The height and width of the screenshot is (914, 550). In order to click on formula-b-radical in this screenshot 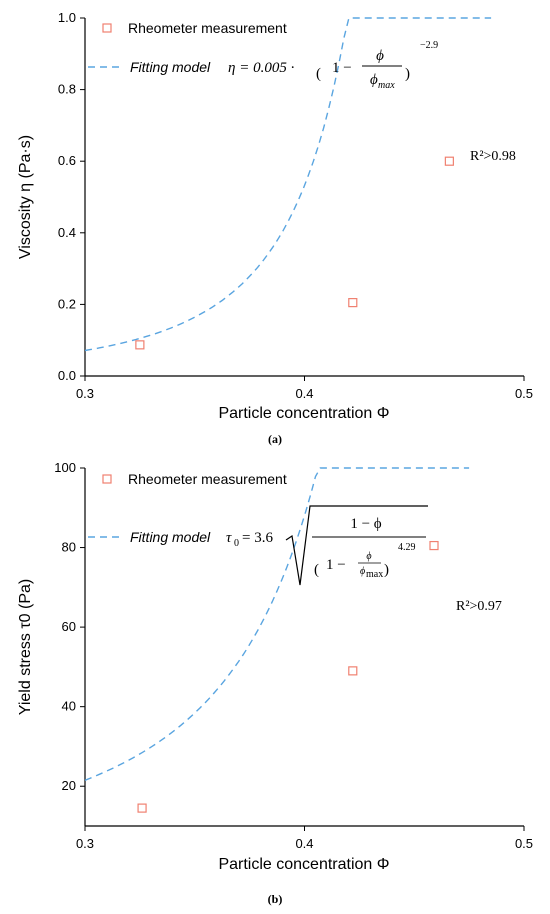, I will do `click(356, 545)`.